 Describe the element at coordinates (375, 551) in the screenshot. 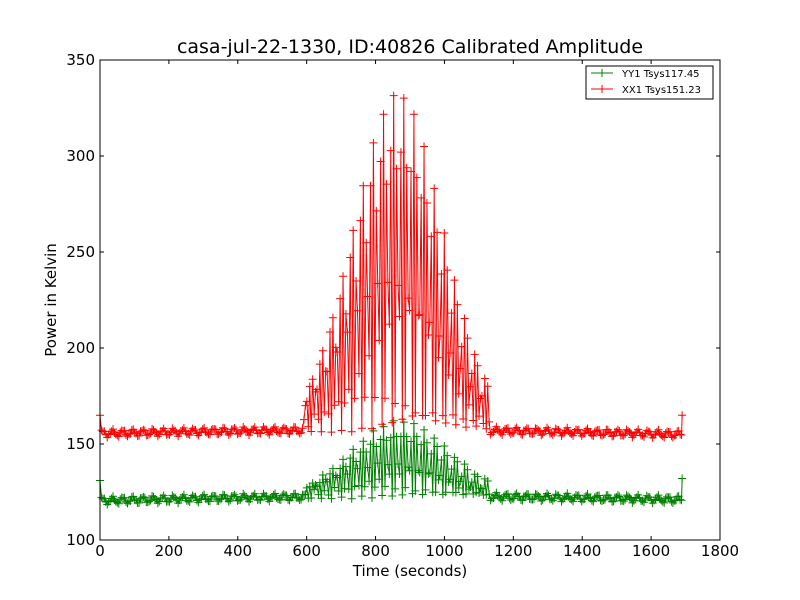

I see `x-tick-label: 800` at that location.